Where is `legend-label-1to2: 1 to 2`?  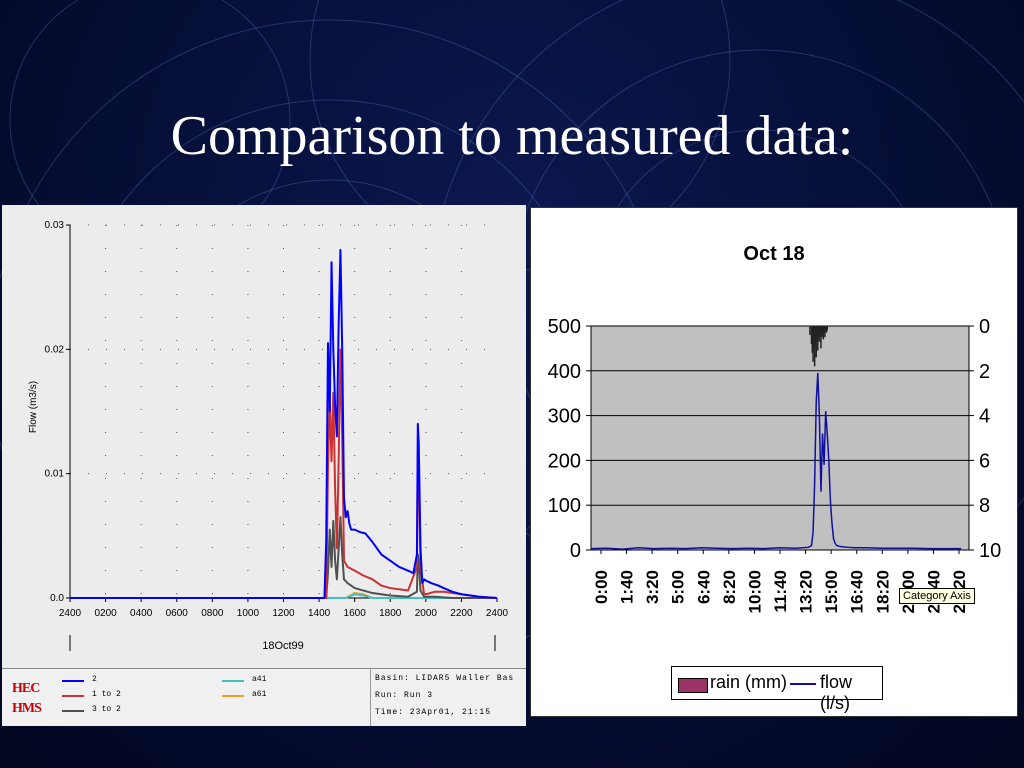 legend-label-1to2: 1 to 2 is located at coordinates (106, 694).